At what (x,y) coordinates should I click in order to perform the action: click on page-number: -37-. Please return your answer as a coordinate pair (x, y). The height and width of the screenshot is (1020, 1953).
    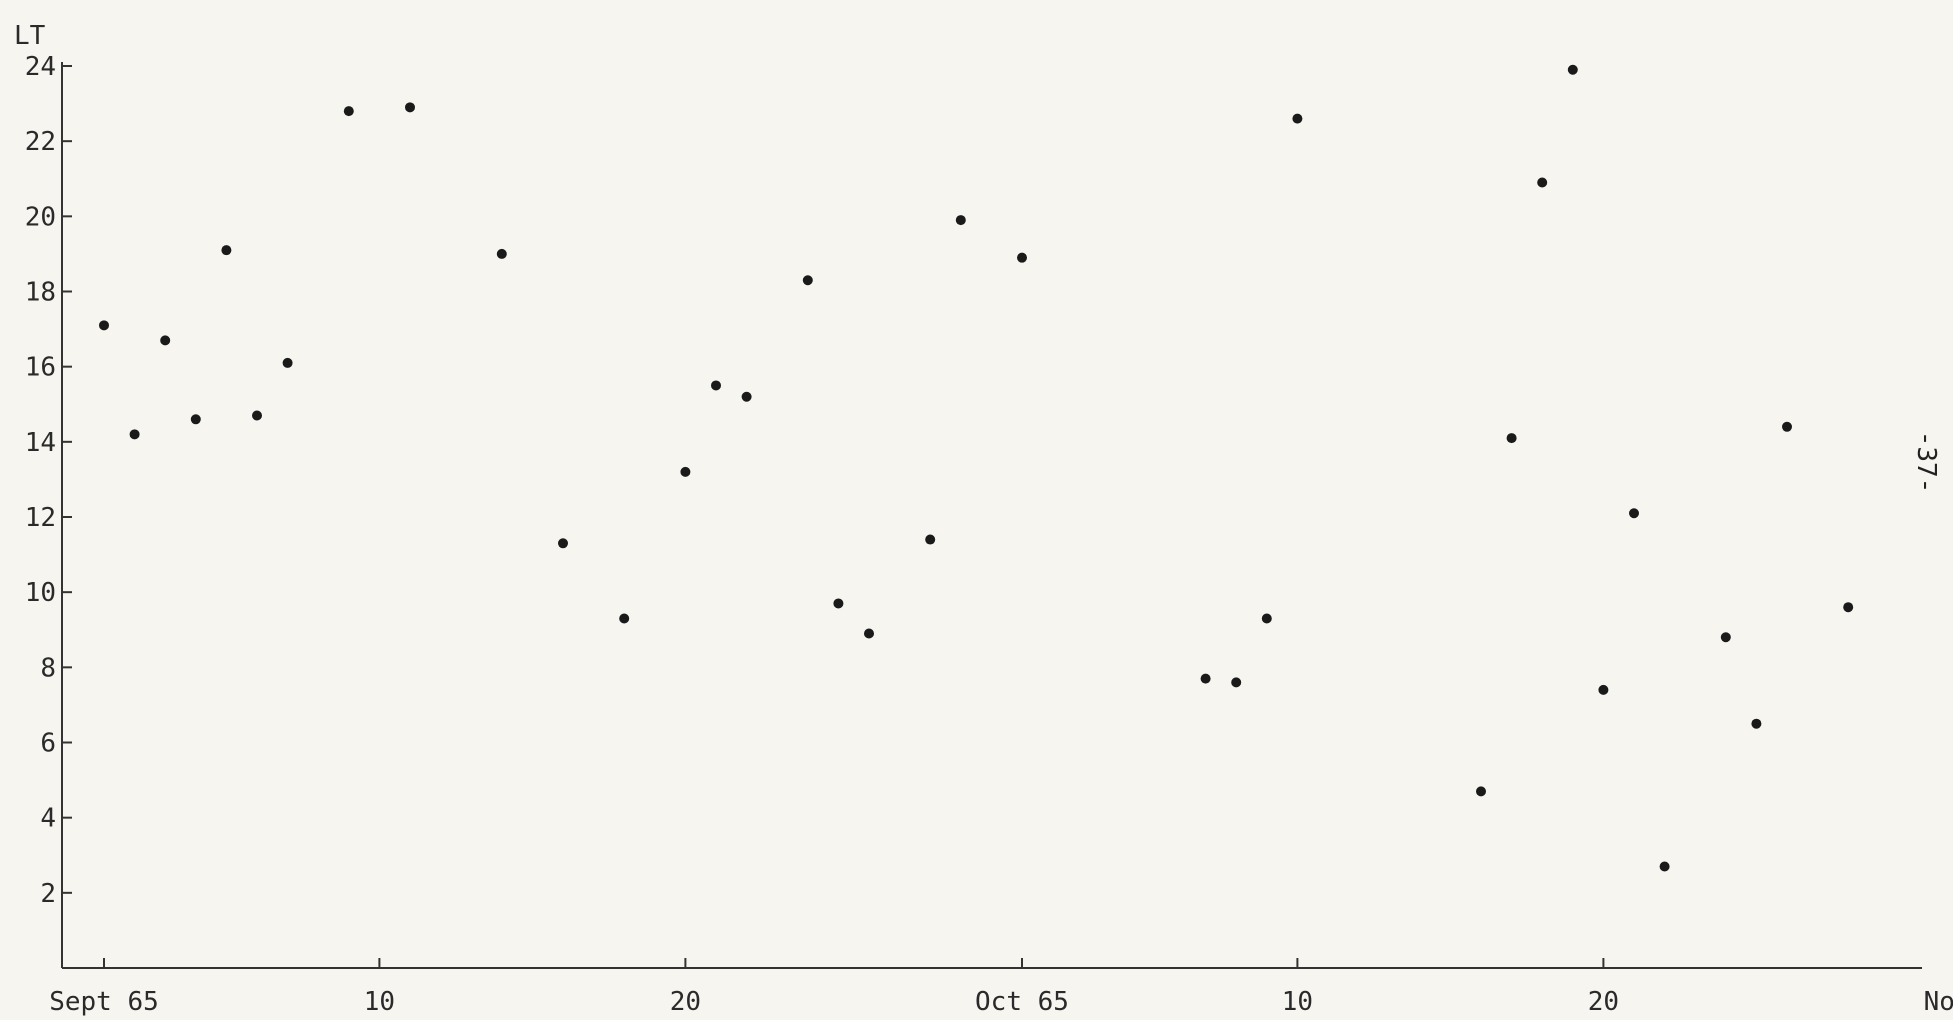
    Looking at the image, I should click on (1926, 462).